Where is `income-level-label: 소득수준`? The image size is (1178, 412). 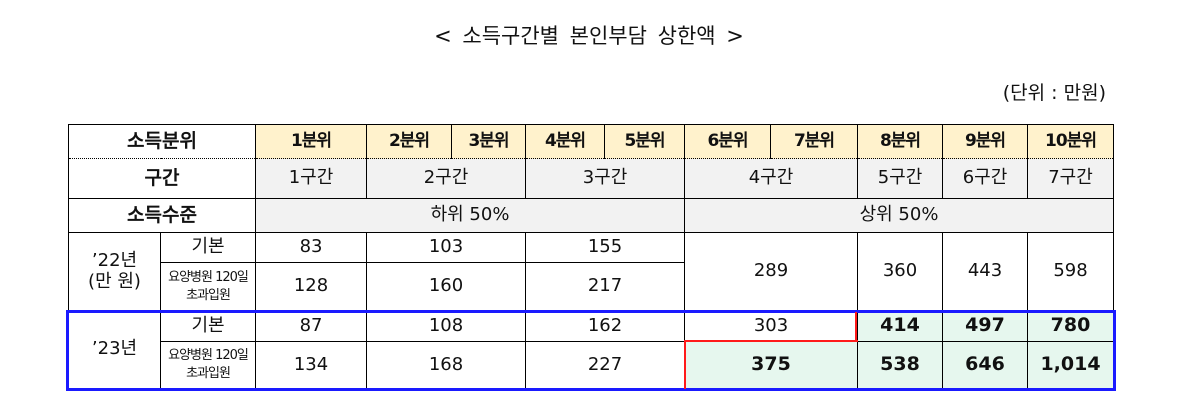
income-level-label: 소득수준 is located at coordinates (162, 215).